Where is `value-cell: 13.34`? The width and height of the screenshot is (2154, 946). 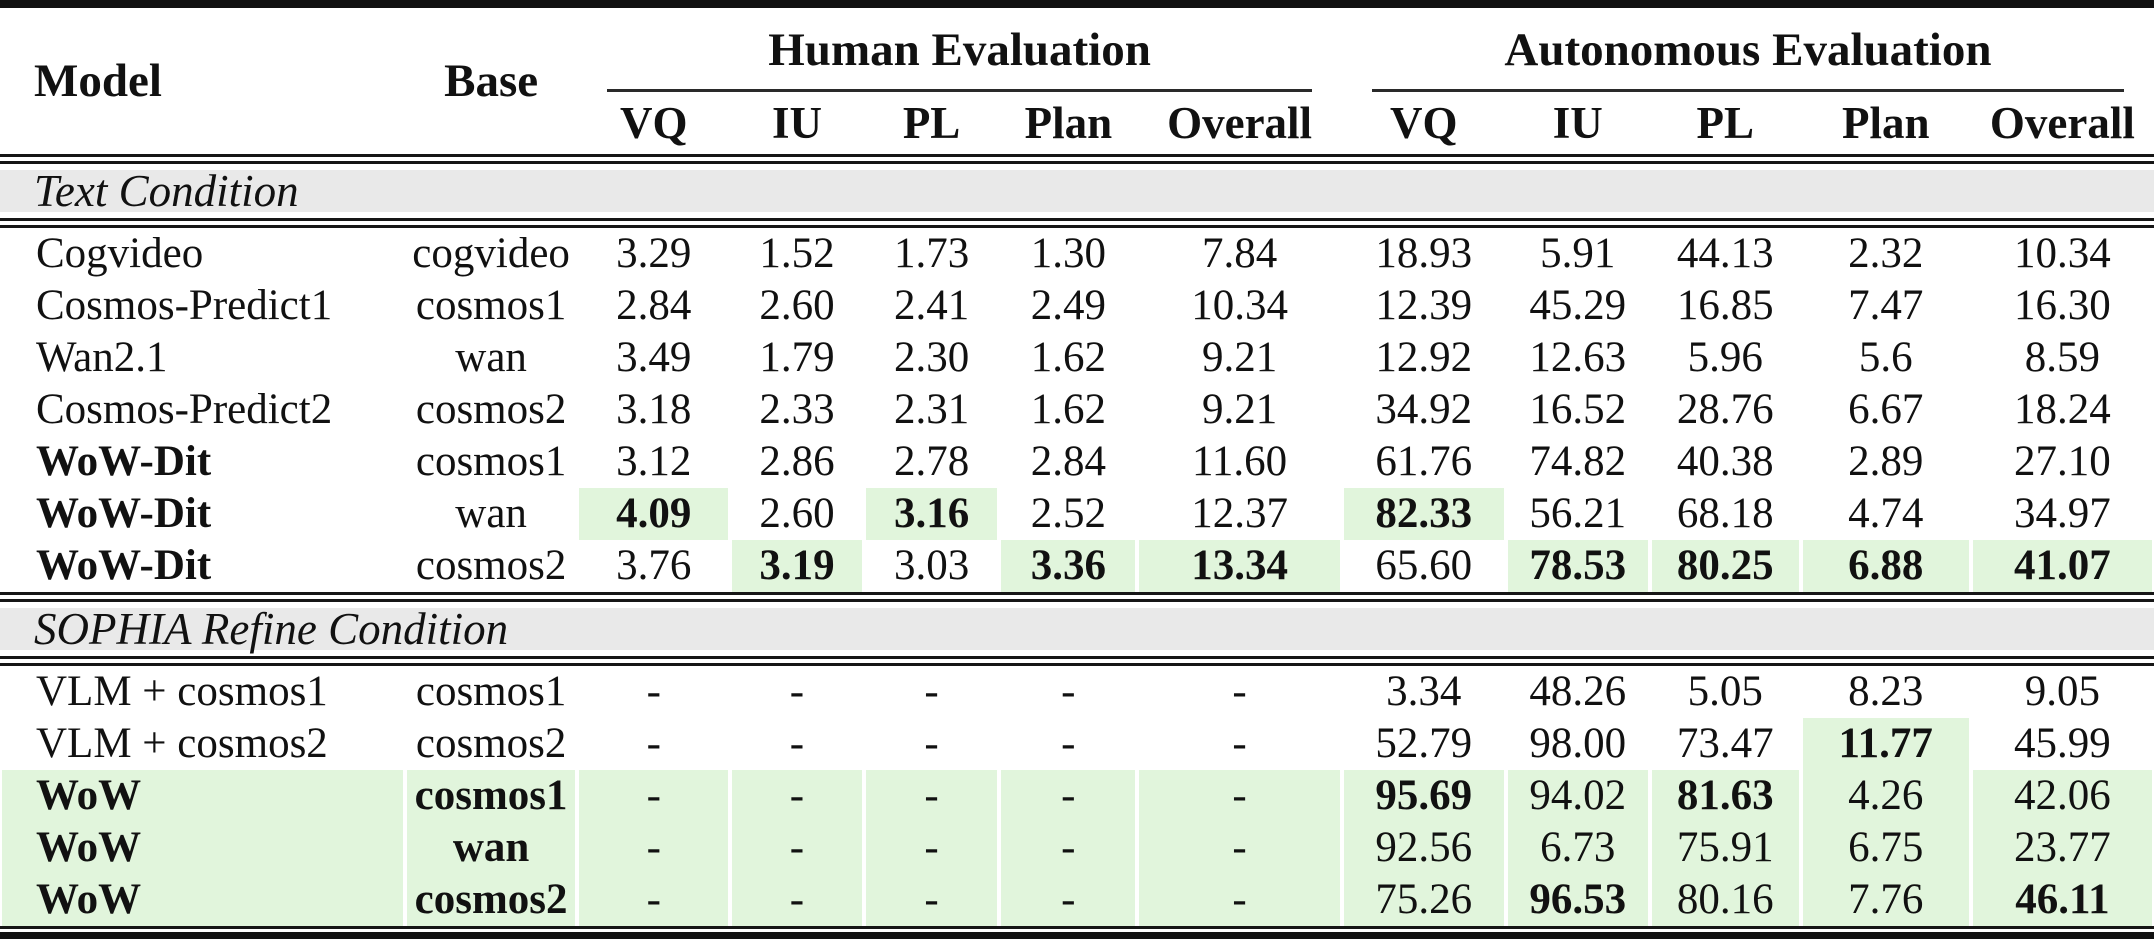 value-cell: 13.34 is located at coordinates (1239, 566).